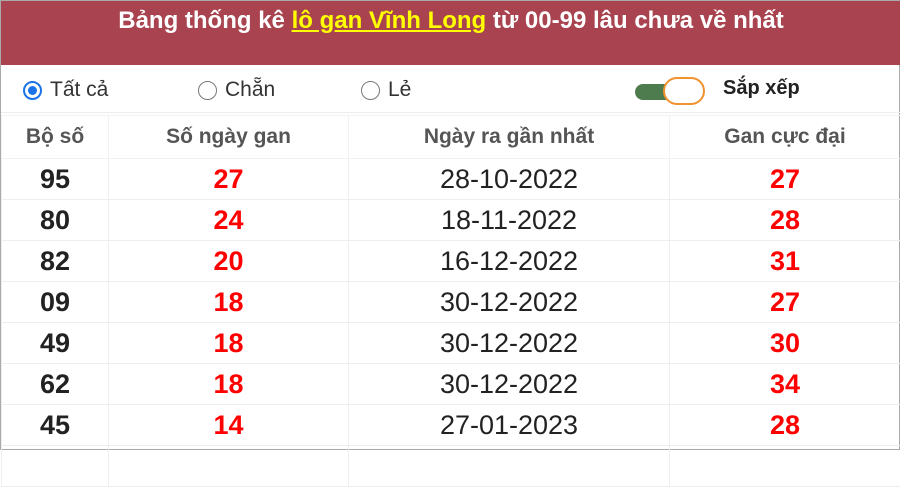 The height and width of the screenshot is (487, 900). Describe the element at coordinates (229, 425) in the screenshot. I see `days-gan-cell: 14` at that location.